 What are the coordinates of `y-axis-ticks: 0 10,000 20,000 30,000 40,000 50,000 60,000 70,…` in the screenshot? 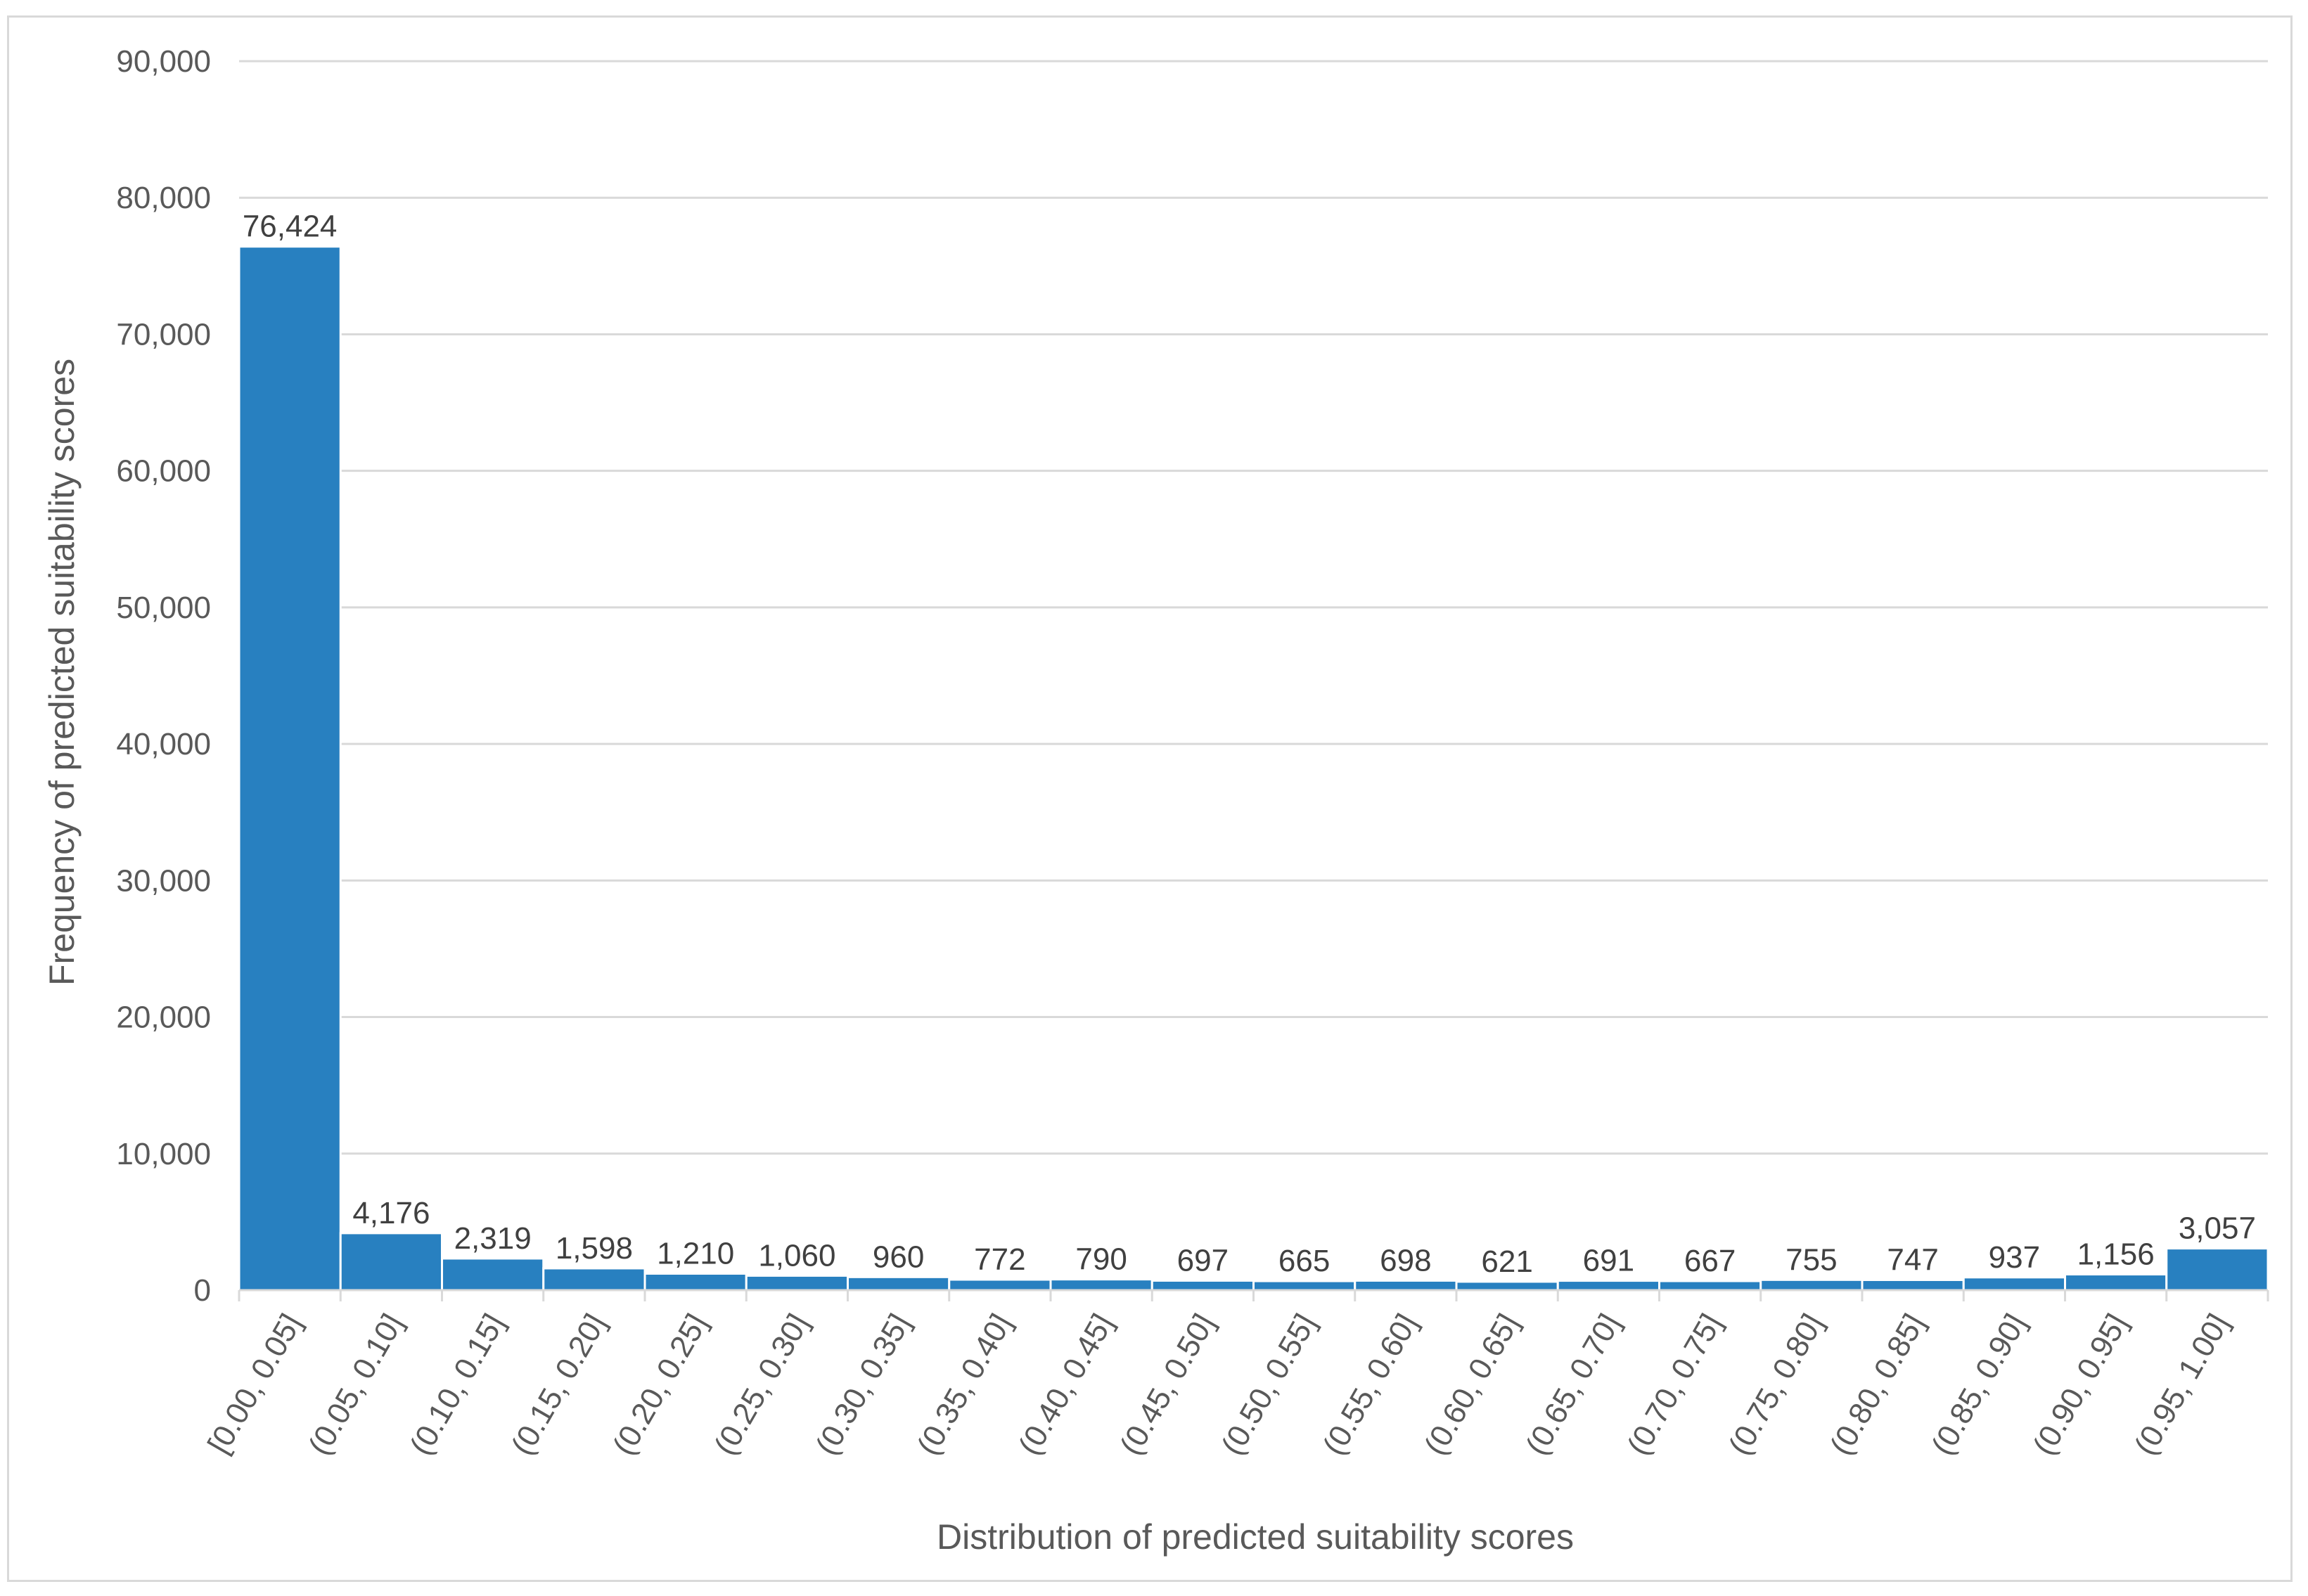 It's located at (163, 676).